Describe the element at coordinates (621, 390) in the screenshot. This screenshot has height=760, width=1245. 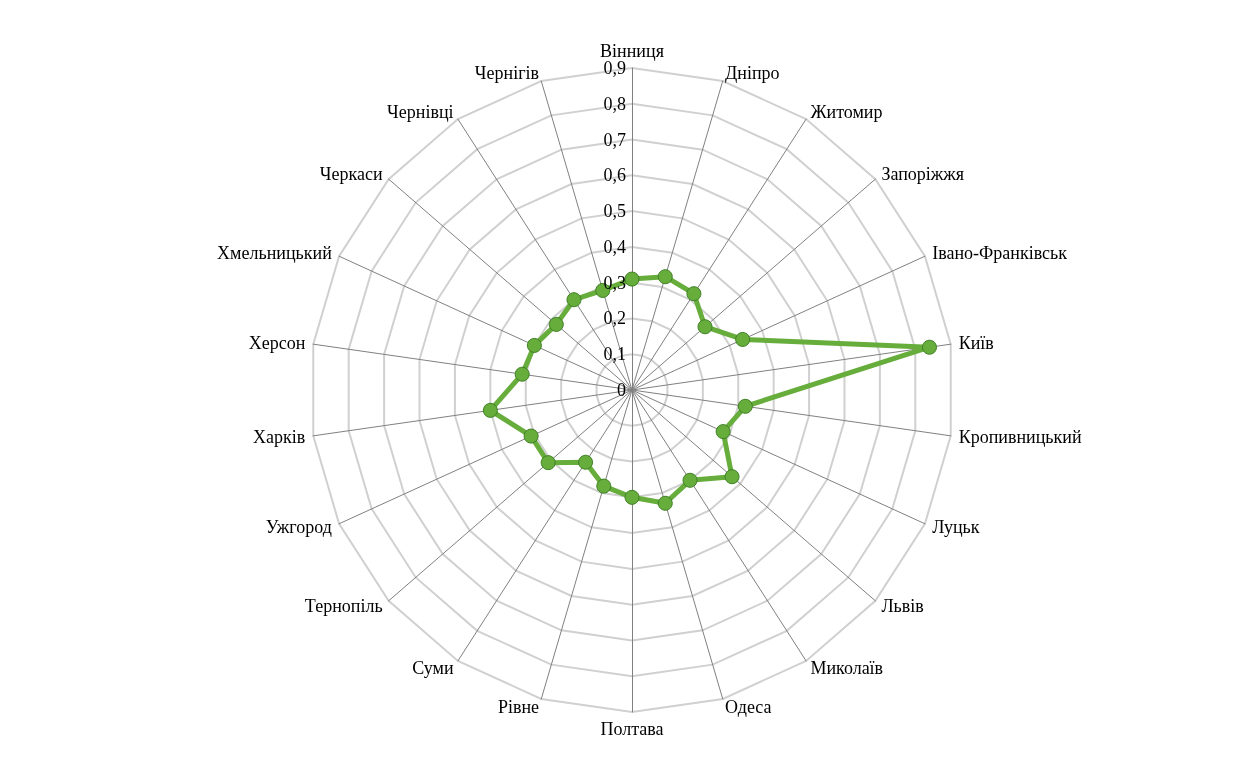
I see `y-tick-label: 0` at that location.